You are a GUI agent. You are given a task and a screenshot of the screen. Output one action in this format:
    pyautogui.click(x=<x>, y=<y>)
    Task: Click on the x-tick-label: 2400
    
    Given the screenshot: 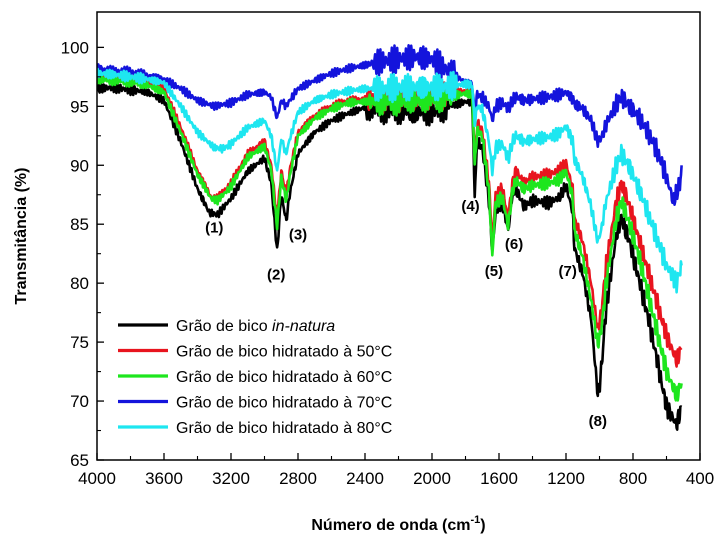 What is the action you would take?
    pyautogui.click(x=365, y=478)
    